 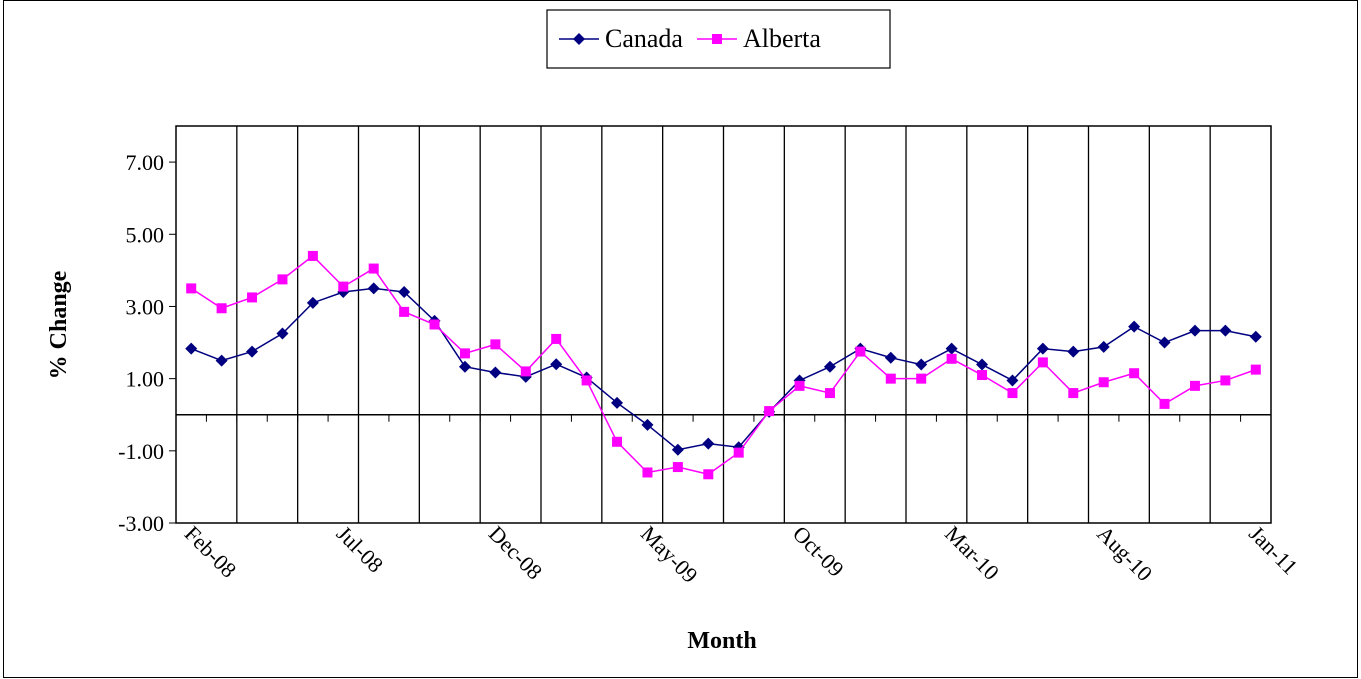 What do you see at coordinates (721, 641) in the screenshot?
I see `x-axis-title: Month` at bounding box center [721, 641].